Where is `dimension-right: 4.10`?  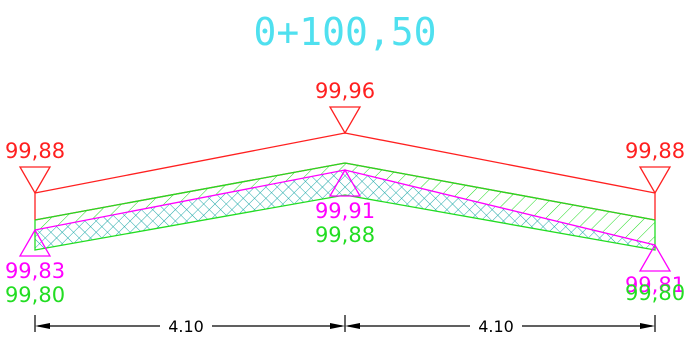
dimension-right: 4.10 is located at coordinates (496, 326).